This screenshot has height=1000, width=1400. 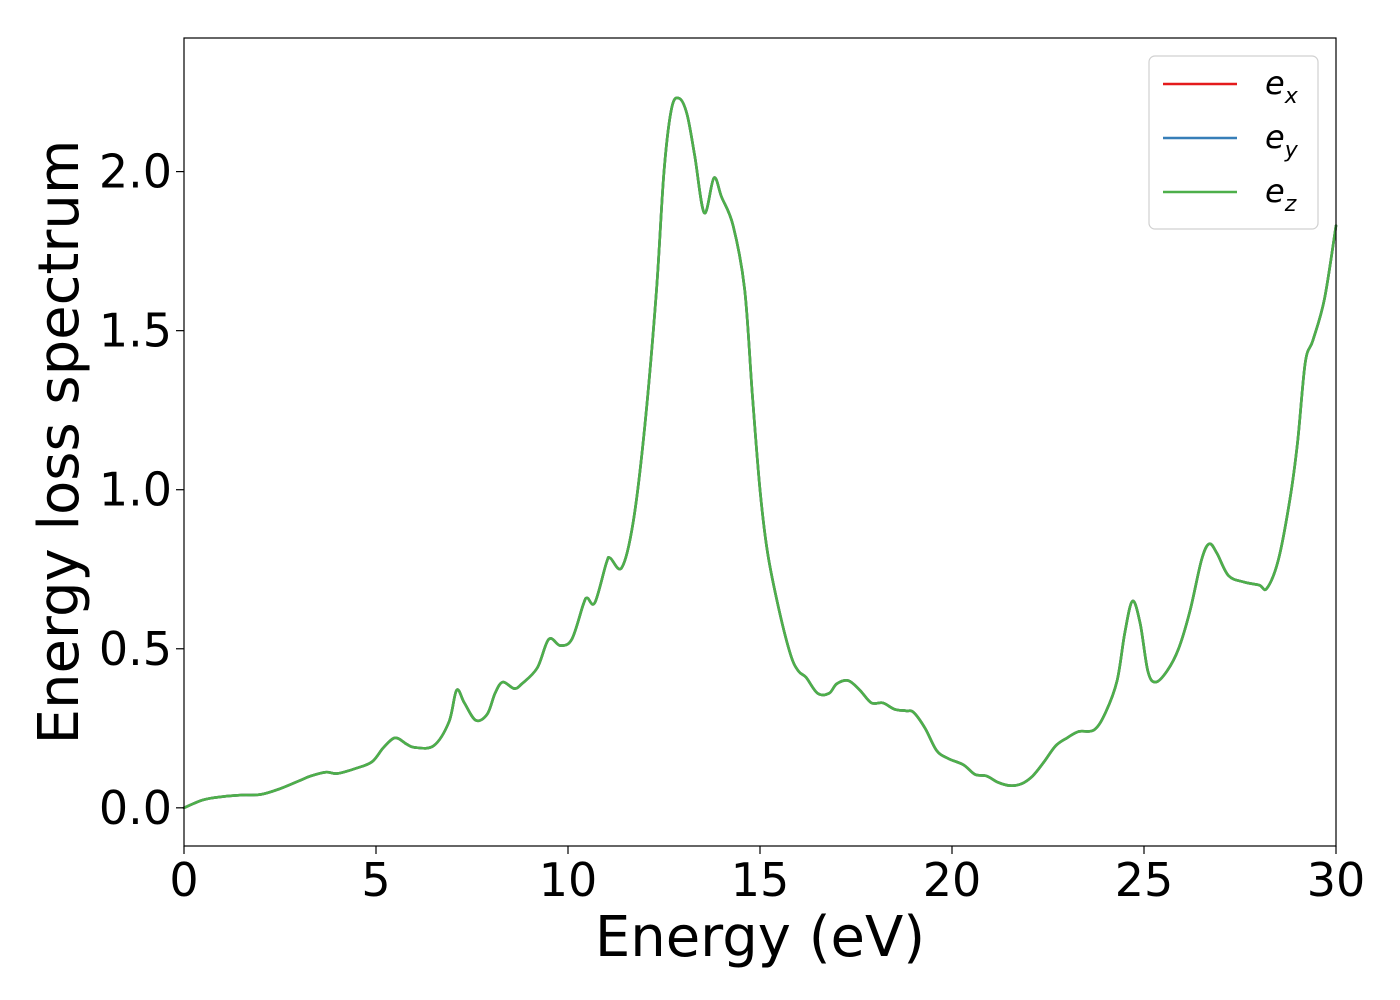 I want to click on x-axis-title: Energy (eV), so click(x=760, y=937).